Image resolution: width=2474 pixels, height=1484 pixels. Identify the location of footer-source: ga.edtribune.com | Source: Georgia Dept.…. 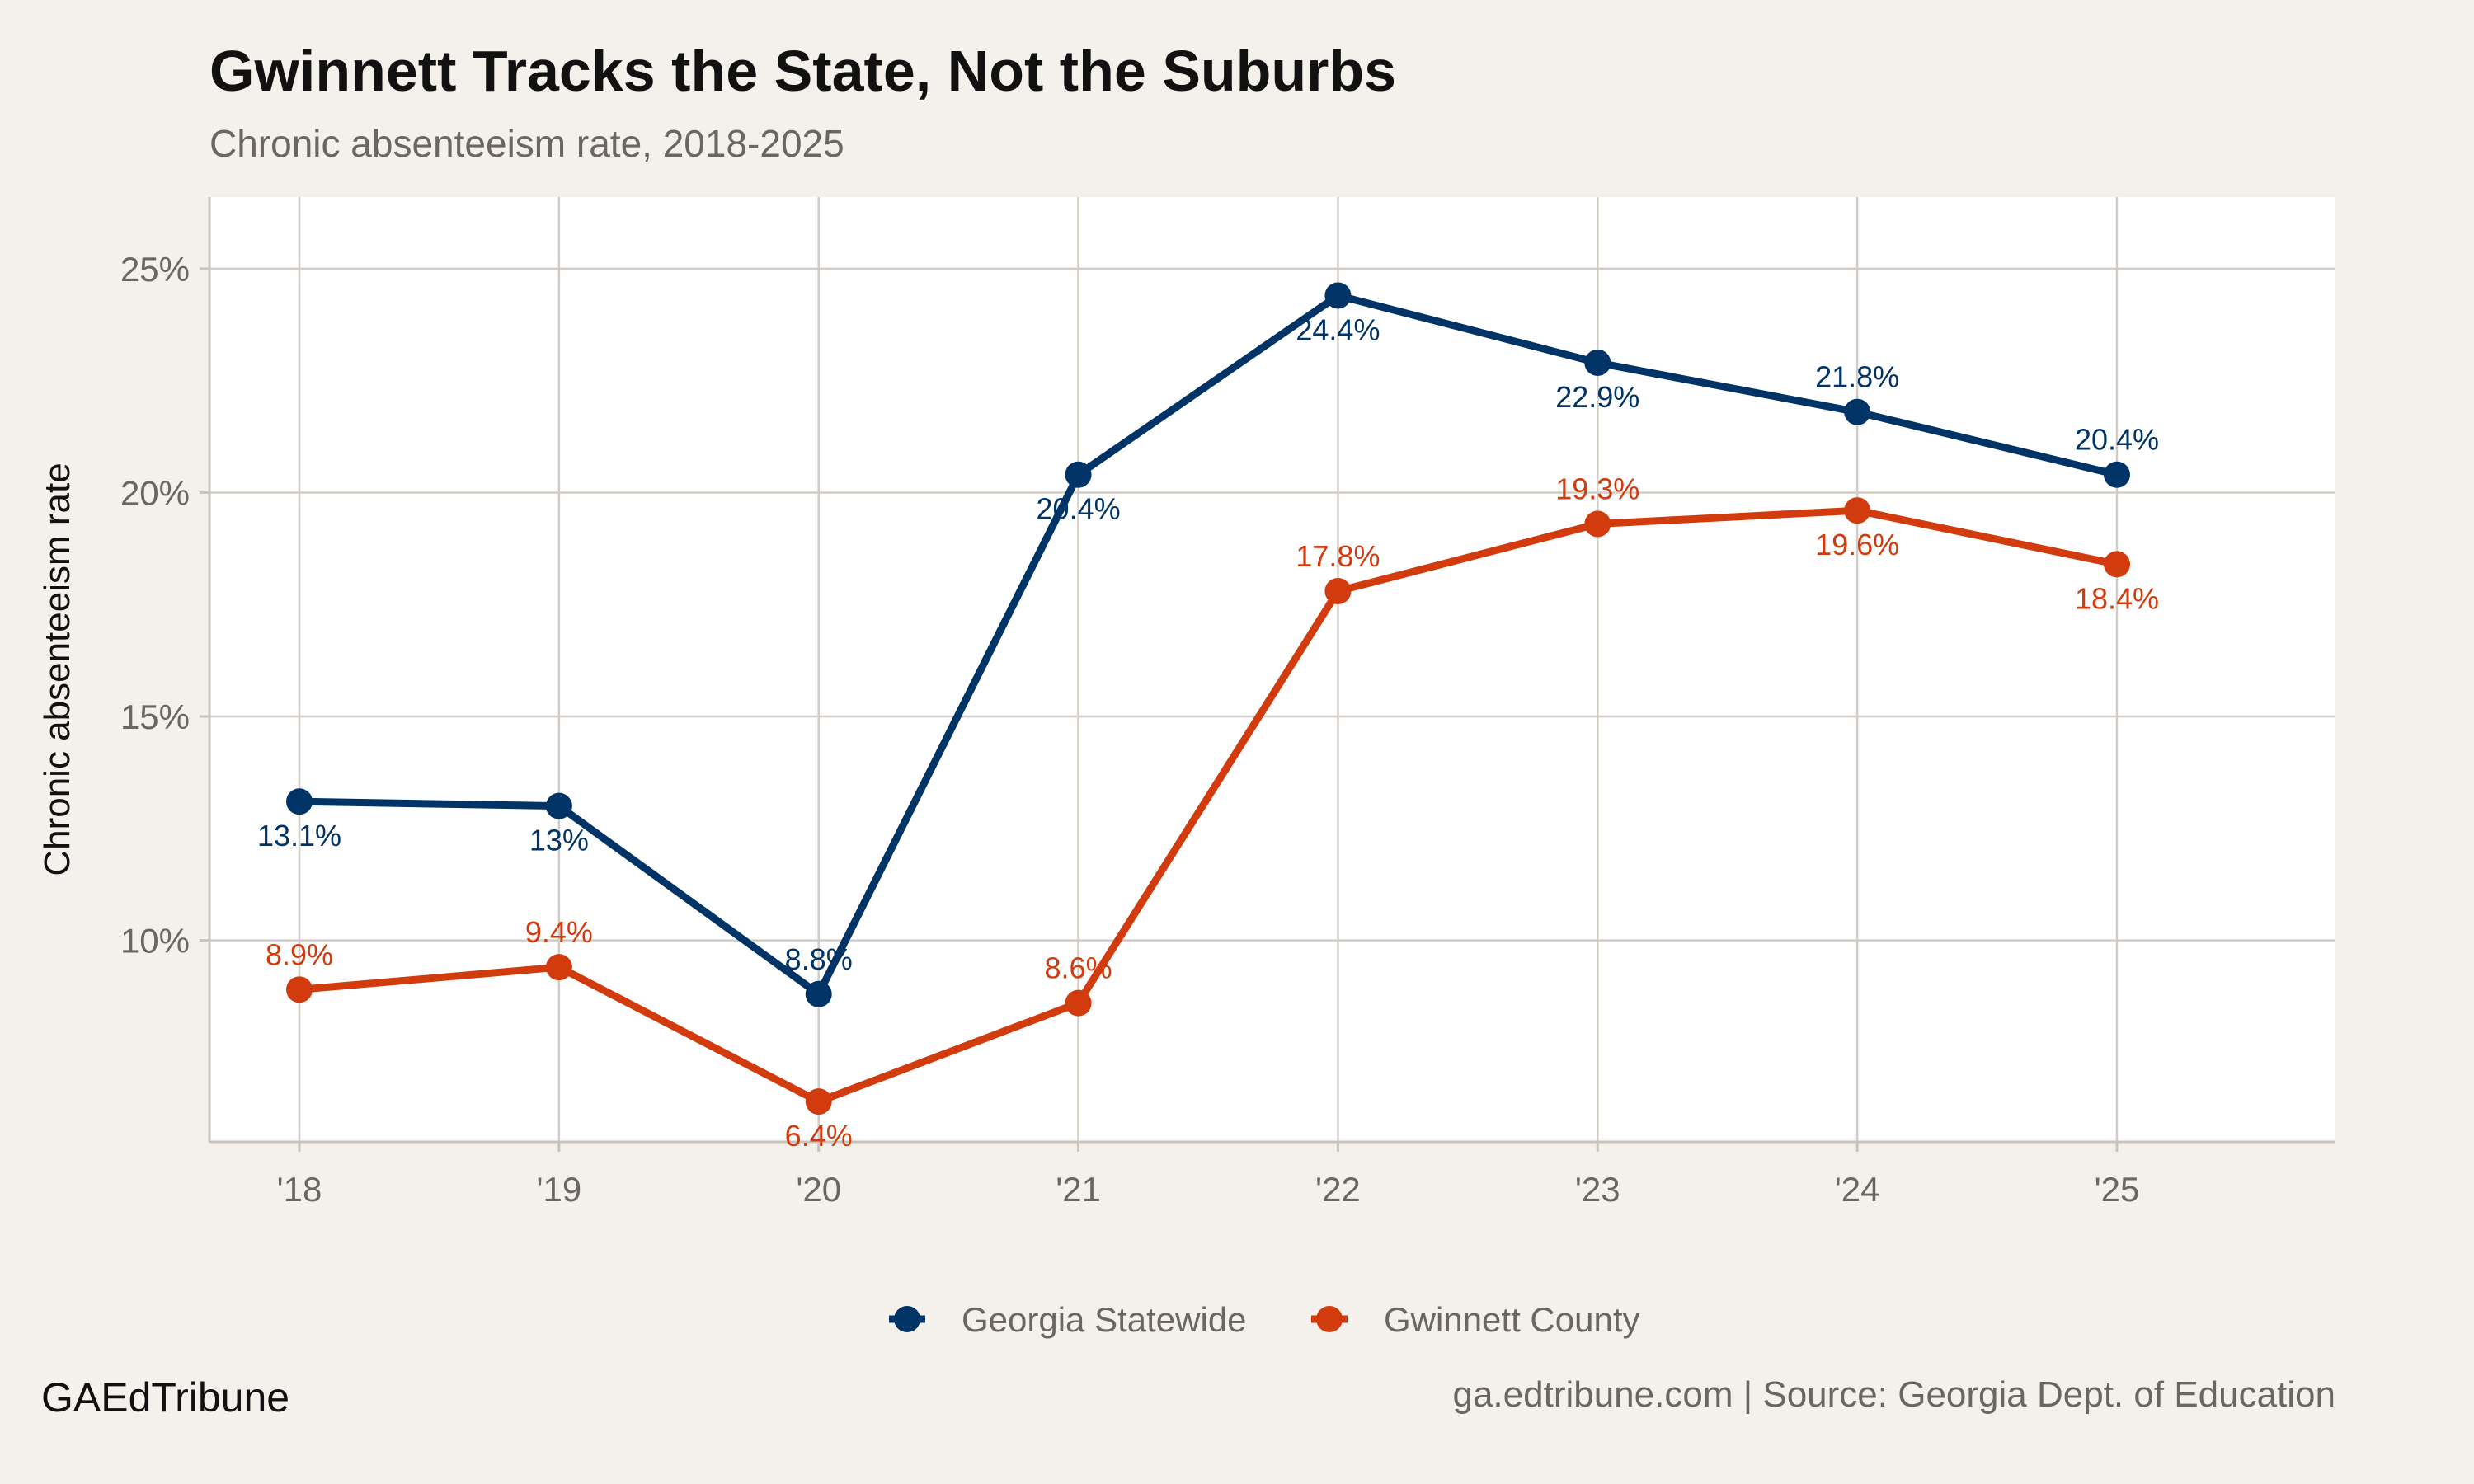
(1893, 1394).